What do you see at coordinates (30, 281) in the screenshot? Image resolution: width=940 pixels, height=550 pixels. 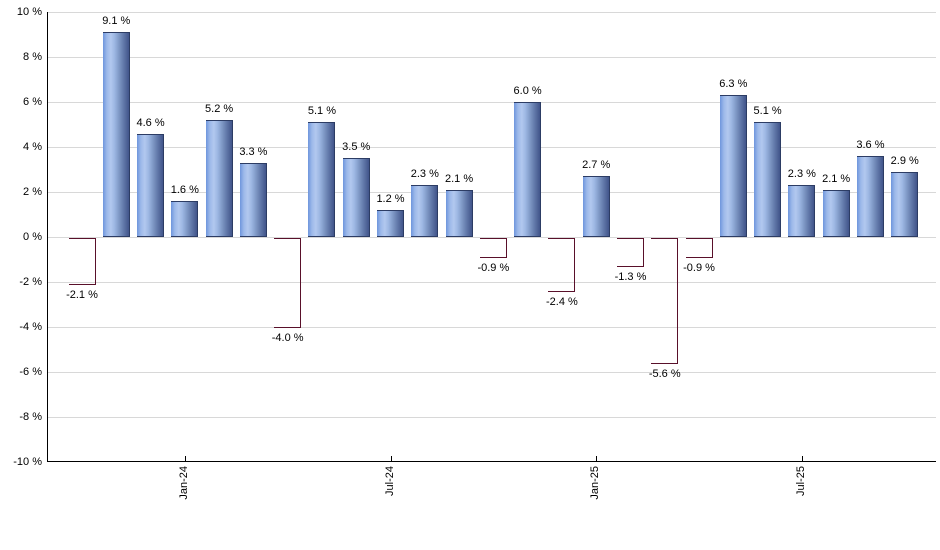 I see `y-tick-label: -2 %` at bounding box center [30, 281].